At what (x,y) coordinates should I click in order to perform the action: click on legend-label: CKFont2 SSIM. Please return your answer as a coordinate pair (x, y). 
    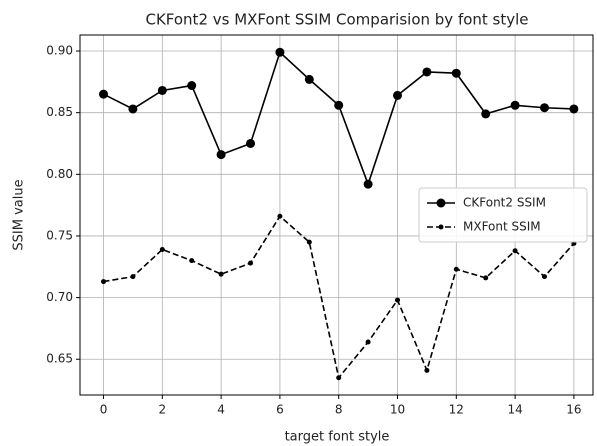
    Looking at the image, I should click on (504, 203).